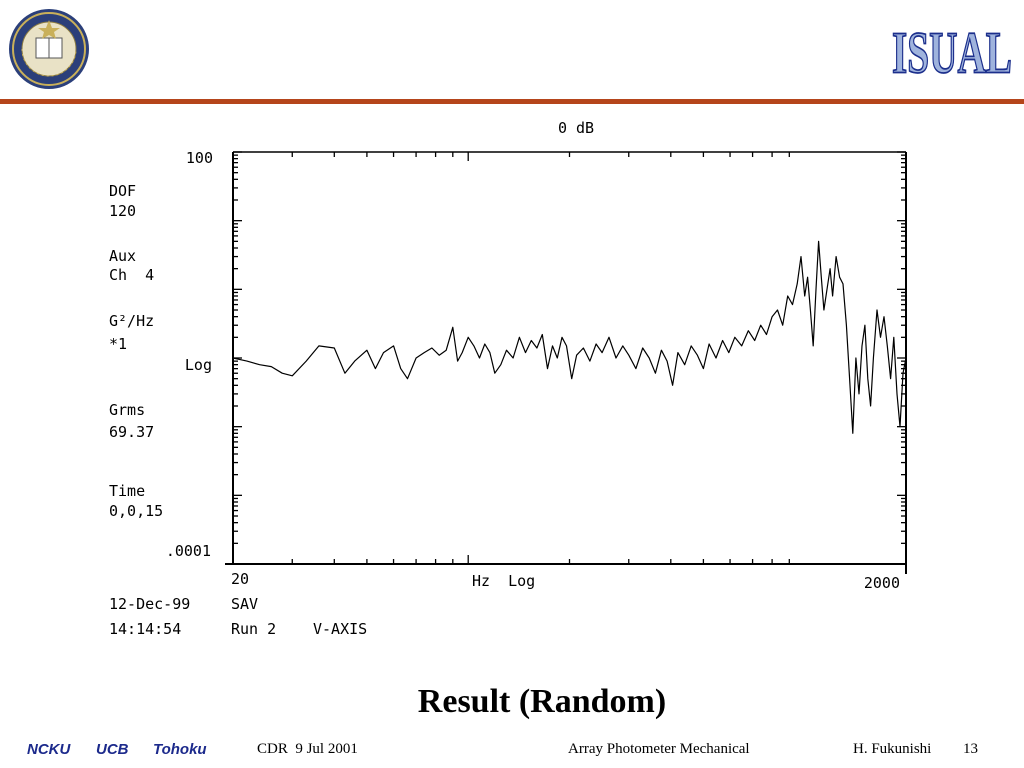 This screenshot has width=1024, height=768. What do you see at coordinates (127, 410) in the screenshot?
I see `grms-label: Grms` at bounding box center [127, 410].